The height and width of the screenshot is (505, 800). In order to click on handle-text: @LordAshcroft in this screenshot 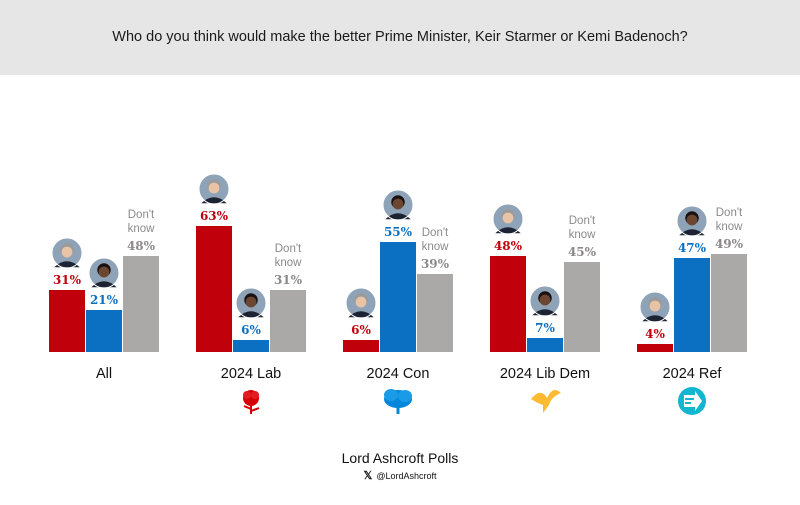, I will do `click(406, 476)`.